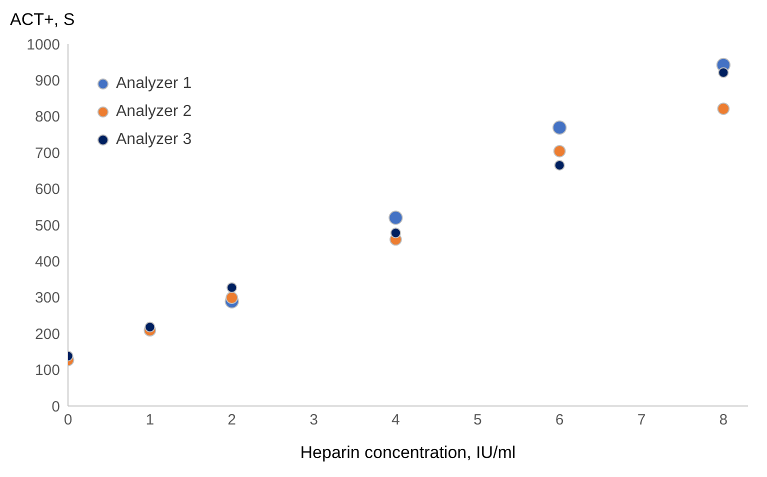  Describe the element at coordinates (232, 420) in the screenshot. I see `x-tick-label: 2` at that location.